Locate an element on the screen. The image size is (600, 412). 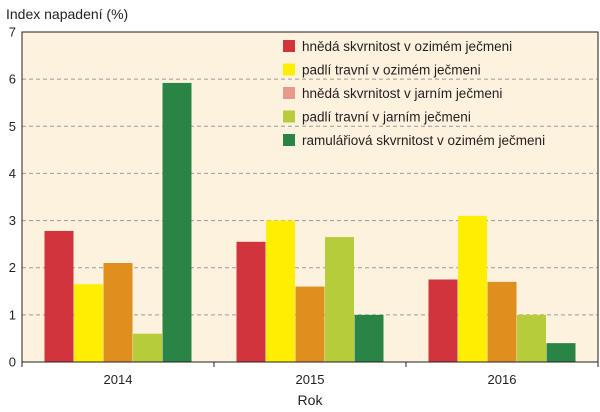
legend-label: padlí travní v ozimém ječmeni is located at coordinates (391, 70).